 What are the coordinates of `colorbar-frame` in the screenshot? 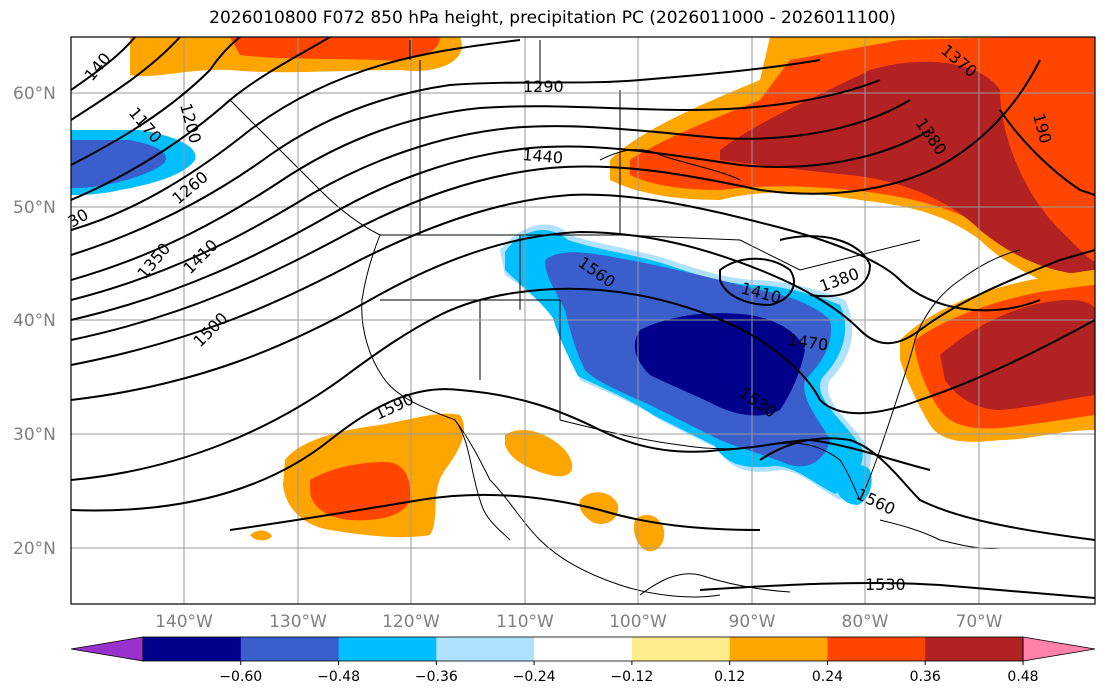 It's located at (583, 649).